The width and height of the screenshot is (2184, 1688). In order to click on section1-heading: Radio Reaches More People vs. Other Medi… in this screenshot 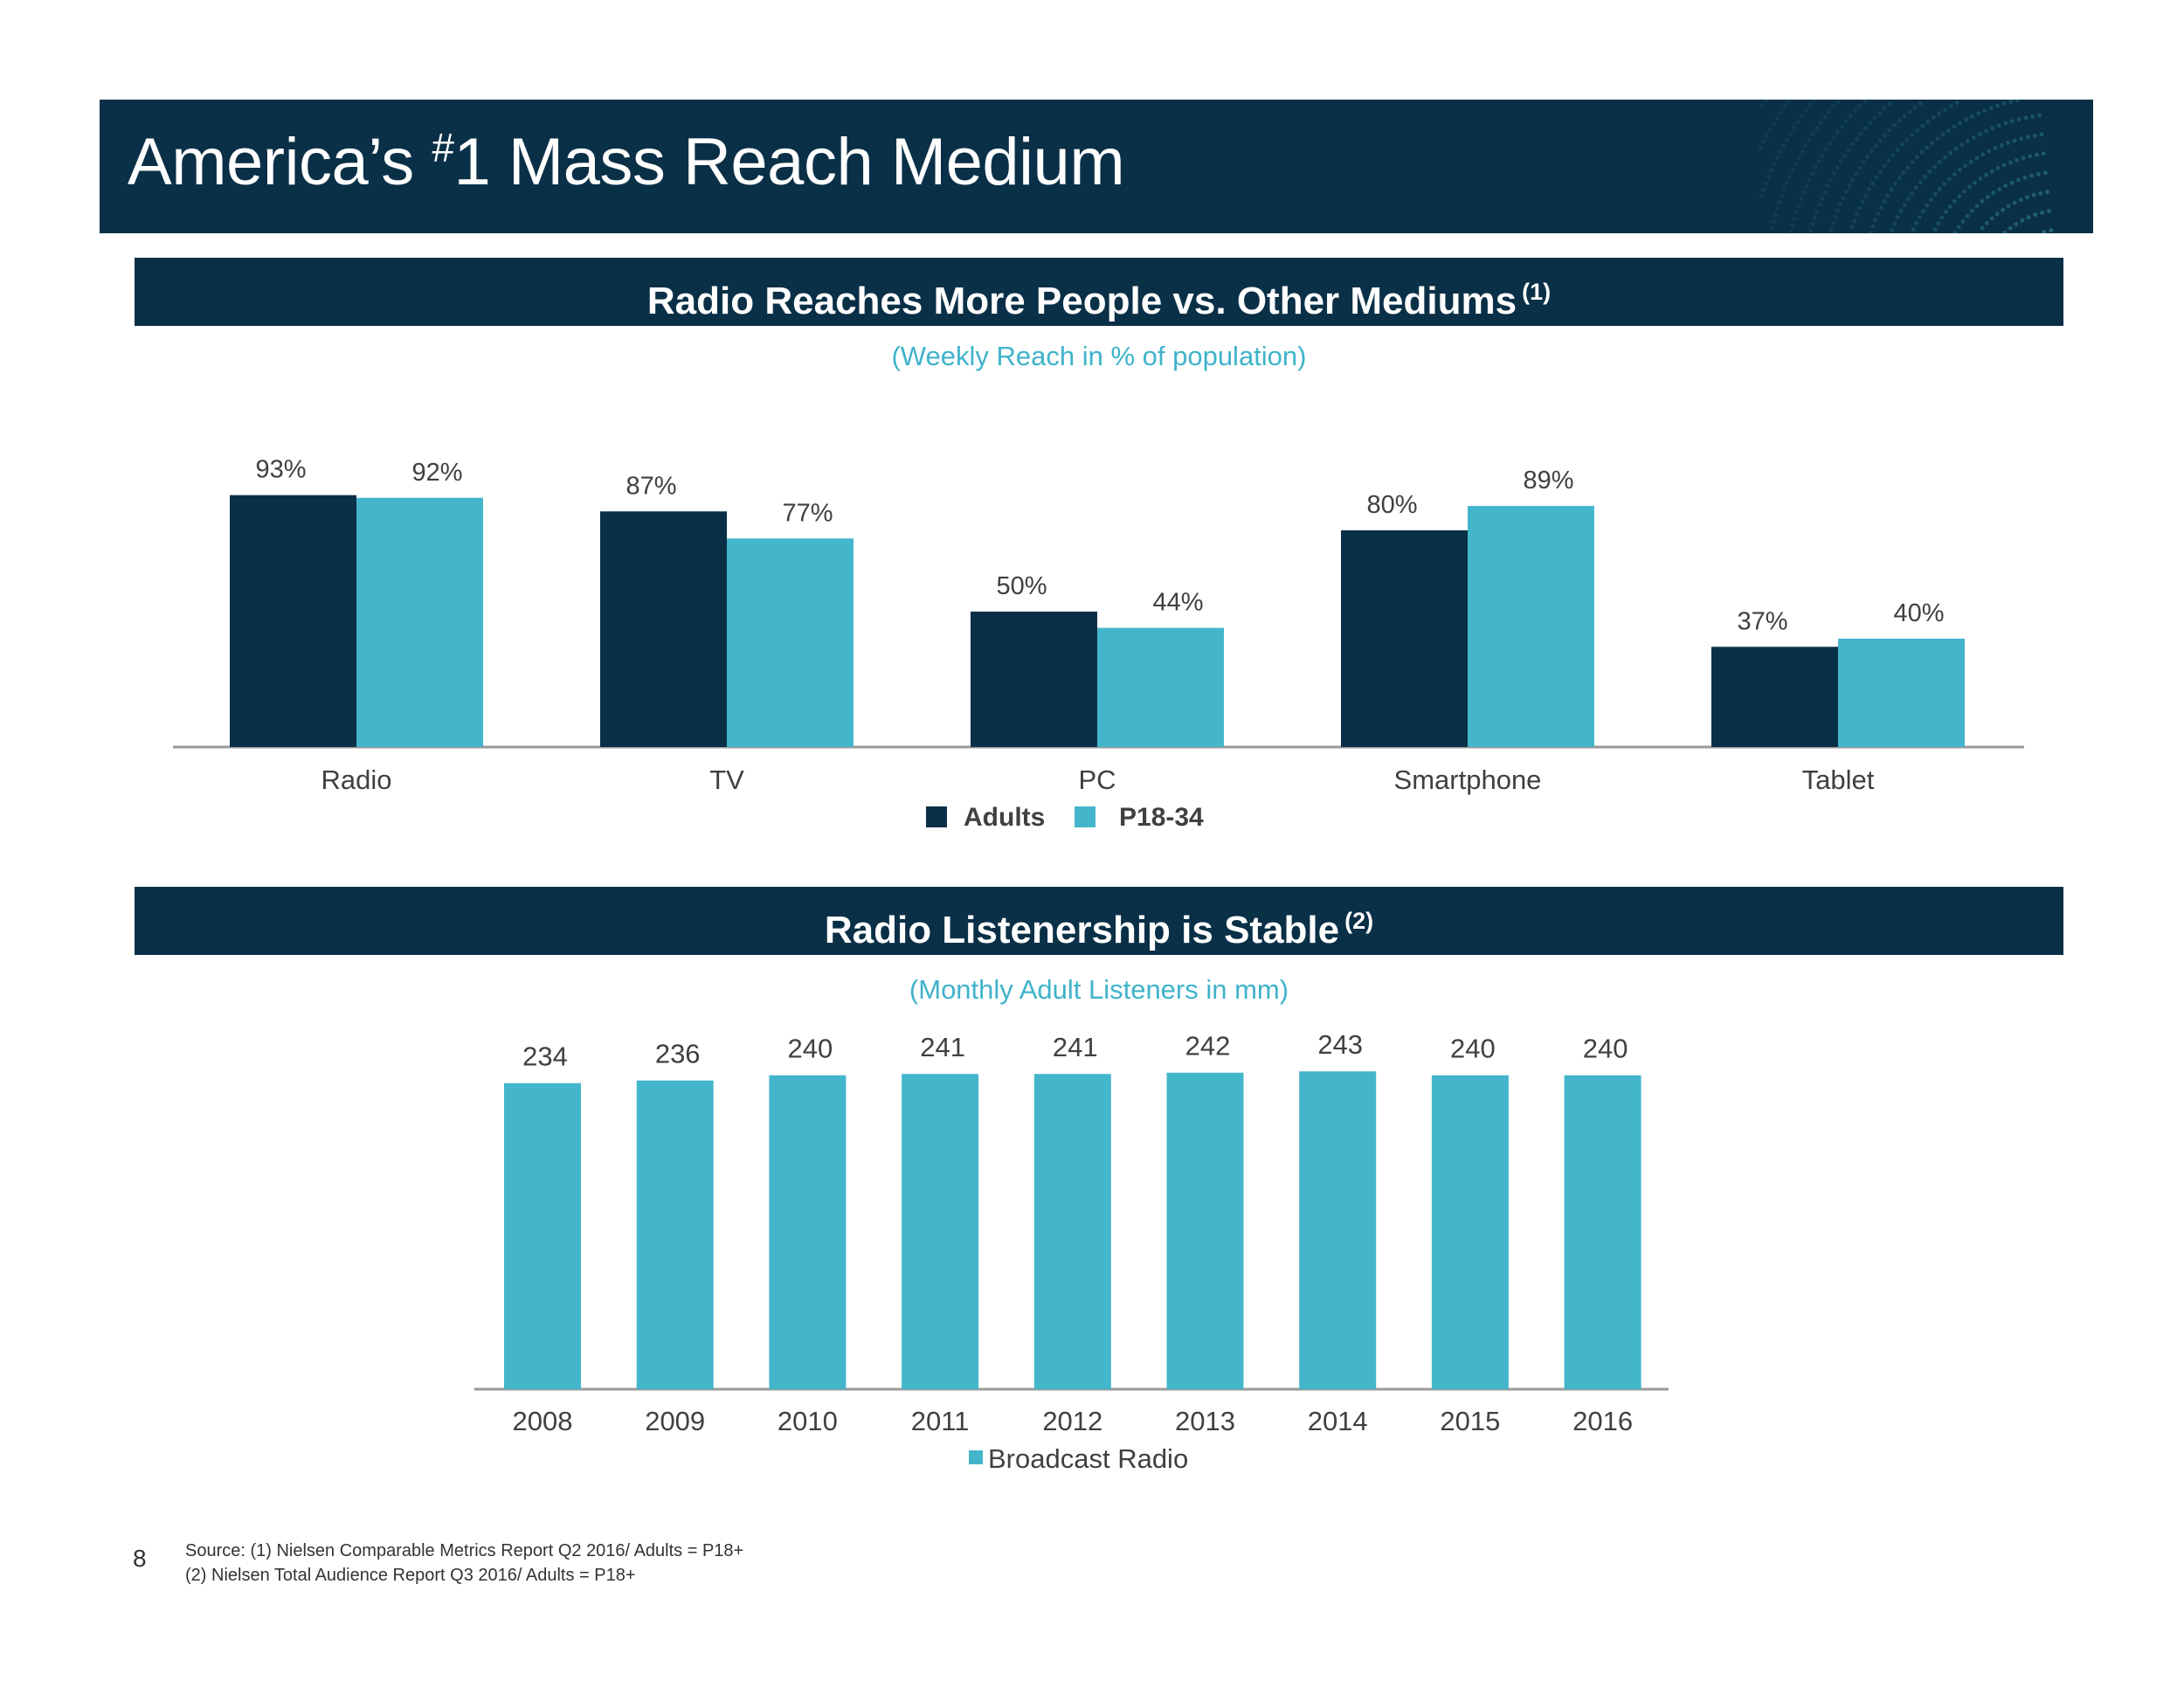, I will do `click(1081, 301)`.